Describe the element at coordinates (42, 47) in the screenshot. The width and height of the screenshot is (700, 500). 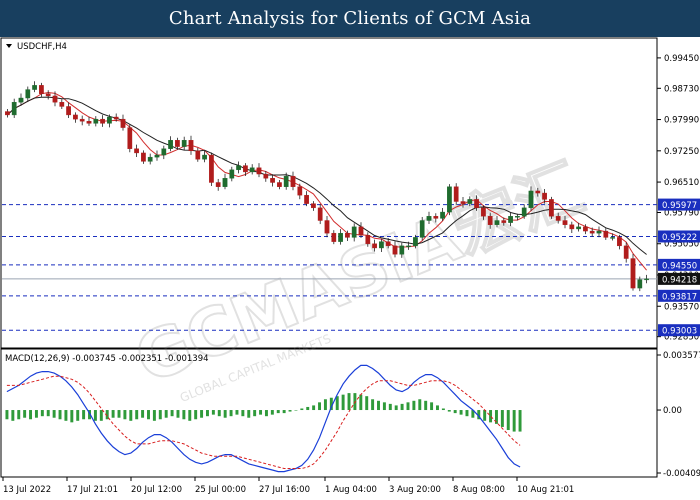
I see `symbol-label: USDCHF,H4` at that location.